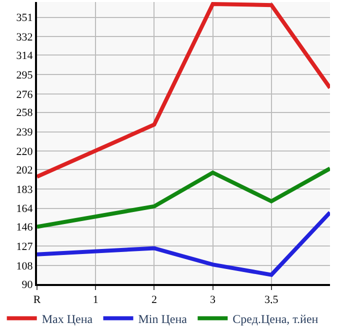  What do you see at coordinates (25, 113) in the screenshot?
I see `y-tick-label: 258` at bounding box center [25, 113].